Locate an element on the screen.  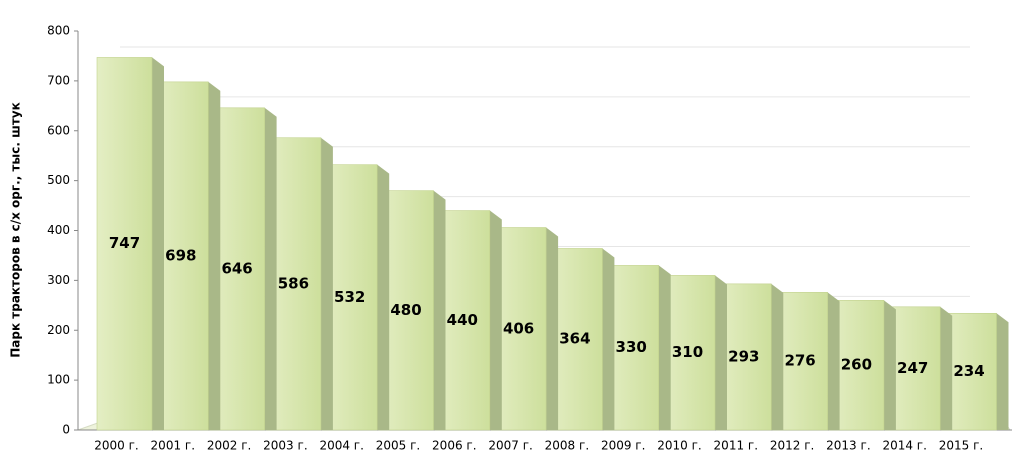
y-tick-label: 700 is located at coordinates (58, 80).